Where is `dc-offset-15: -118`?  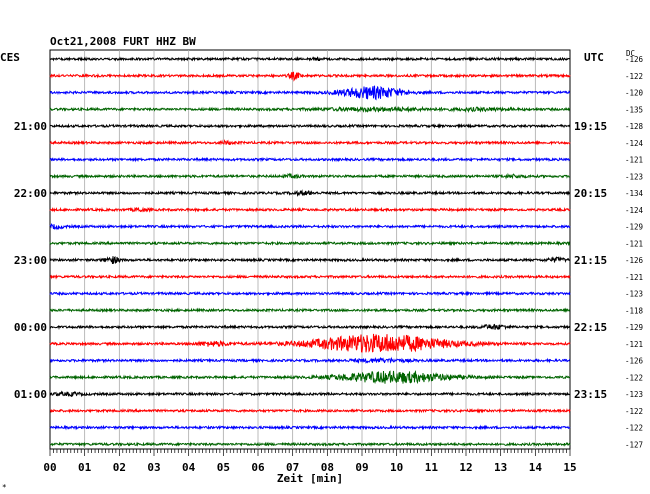
dc-offset-15: -118 is located at coordinates (634, 310).